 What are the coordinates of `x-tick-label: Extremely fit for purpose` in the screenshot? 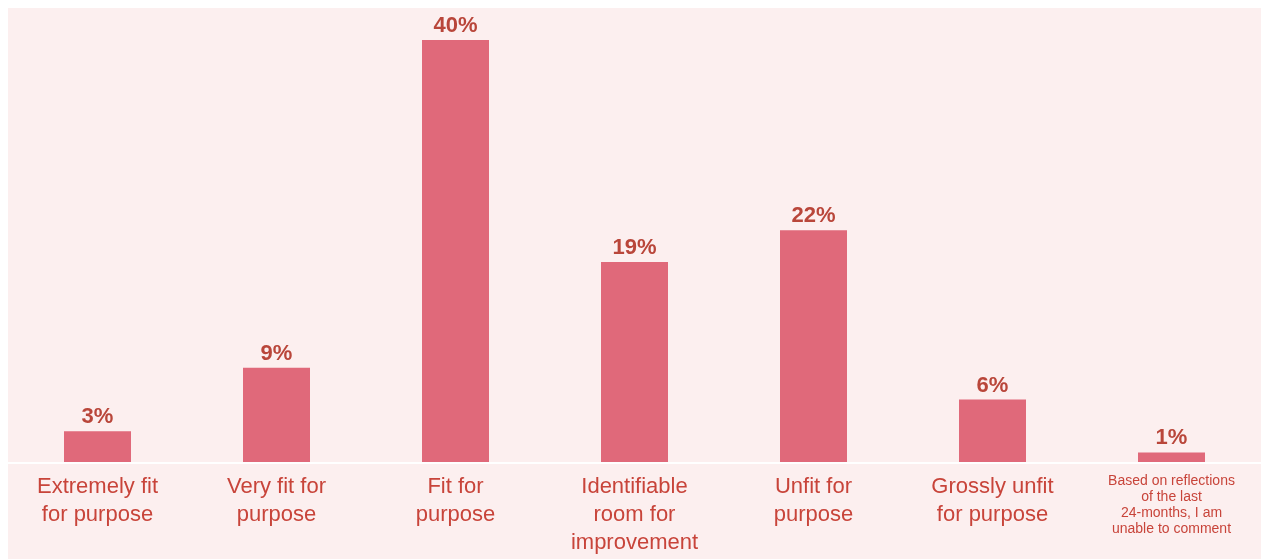 It's located at (97, 499).